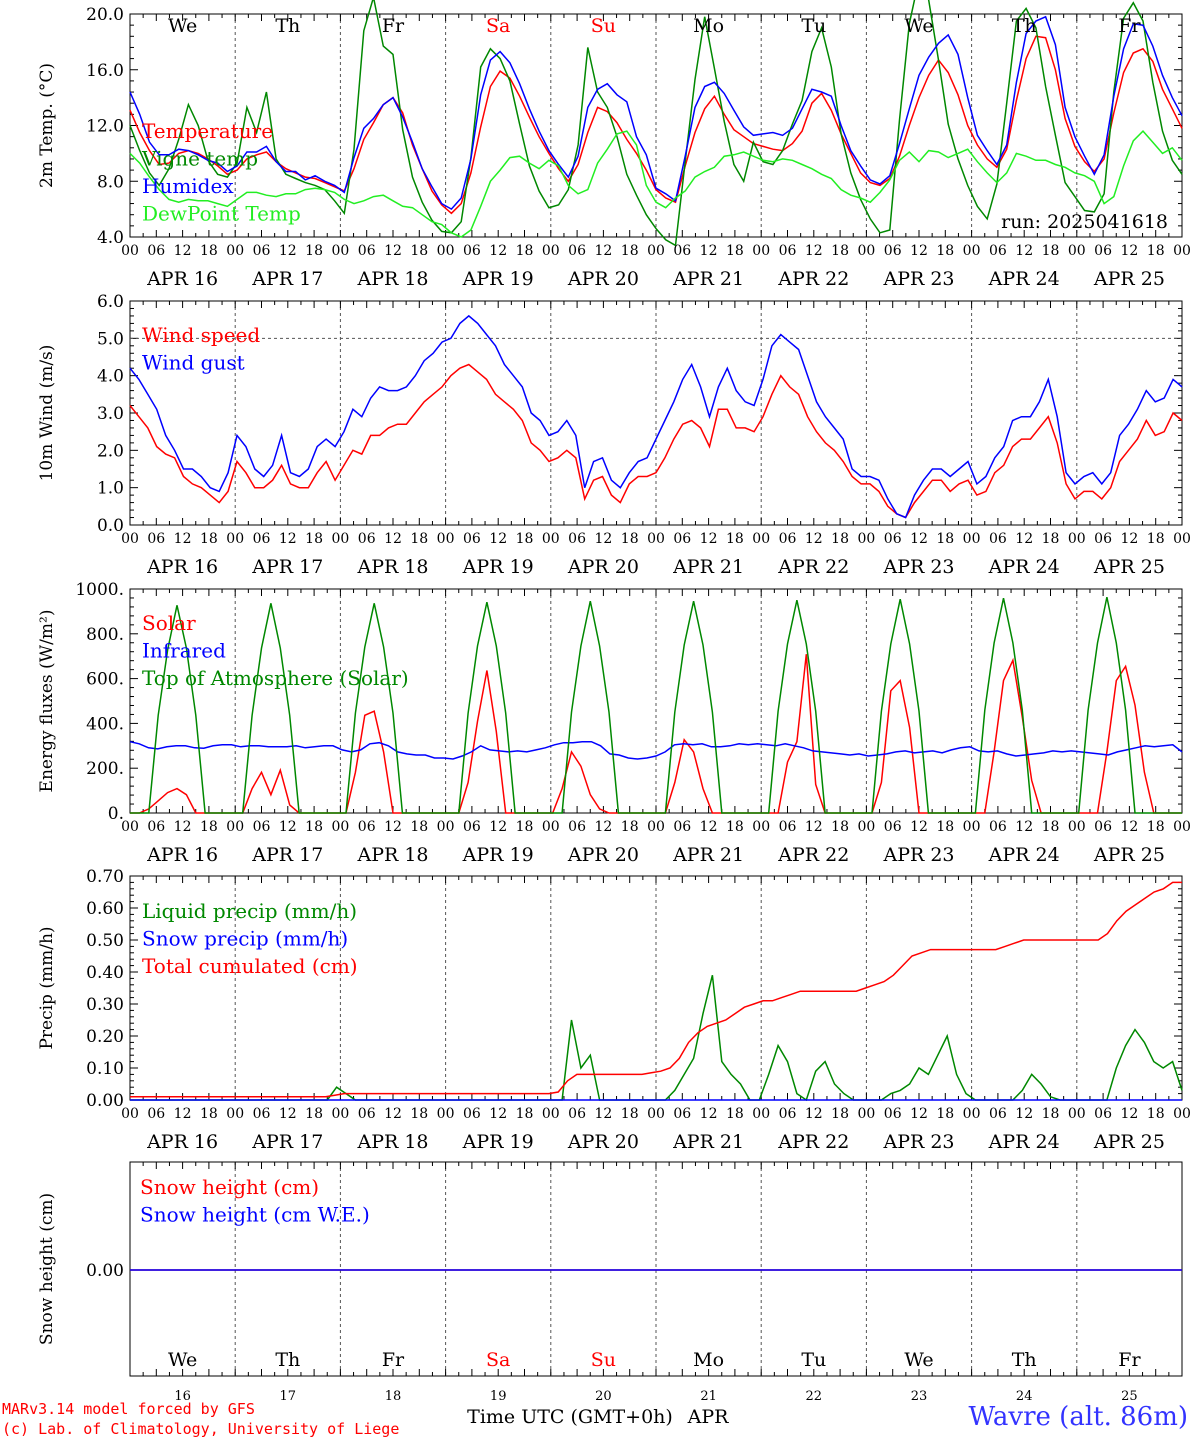  I want to click on bottom-day-number: 22, so click(814, 1396).